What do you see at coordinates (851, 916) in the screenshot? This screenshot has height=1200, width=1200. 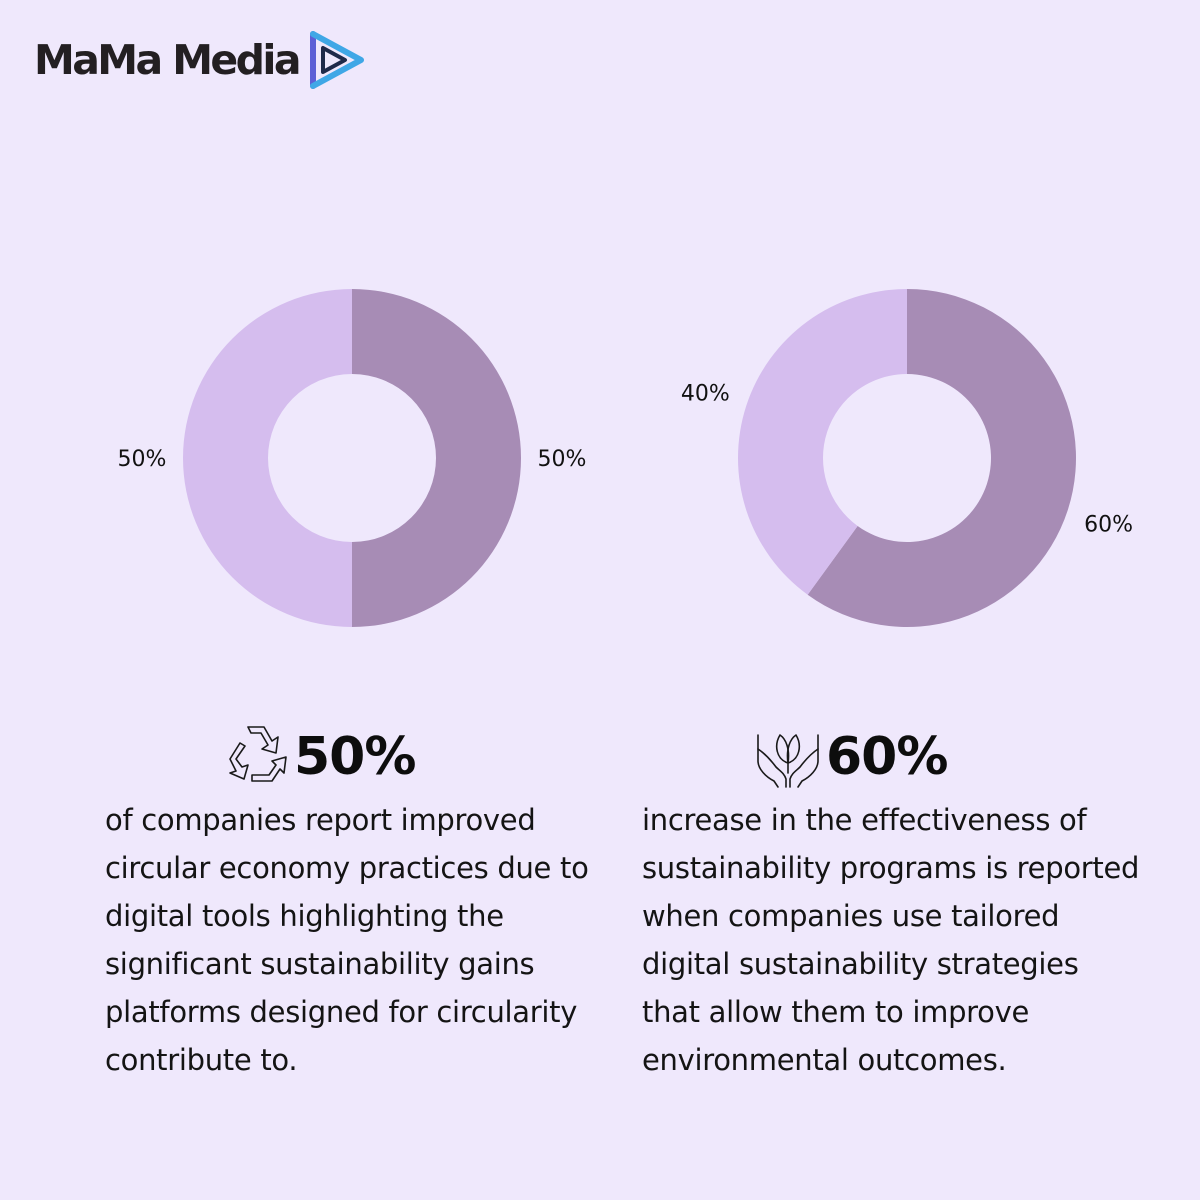 I see `description-line: when companies use tailored` at bounding box center [851, 916].